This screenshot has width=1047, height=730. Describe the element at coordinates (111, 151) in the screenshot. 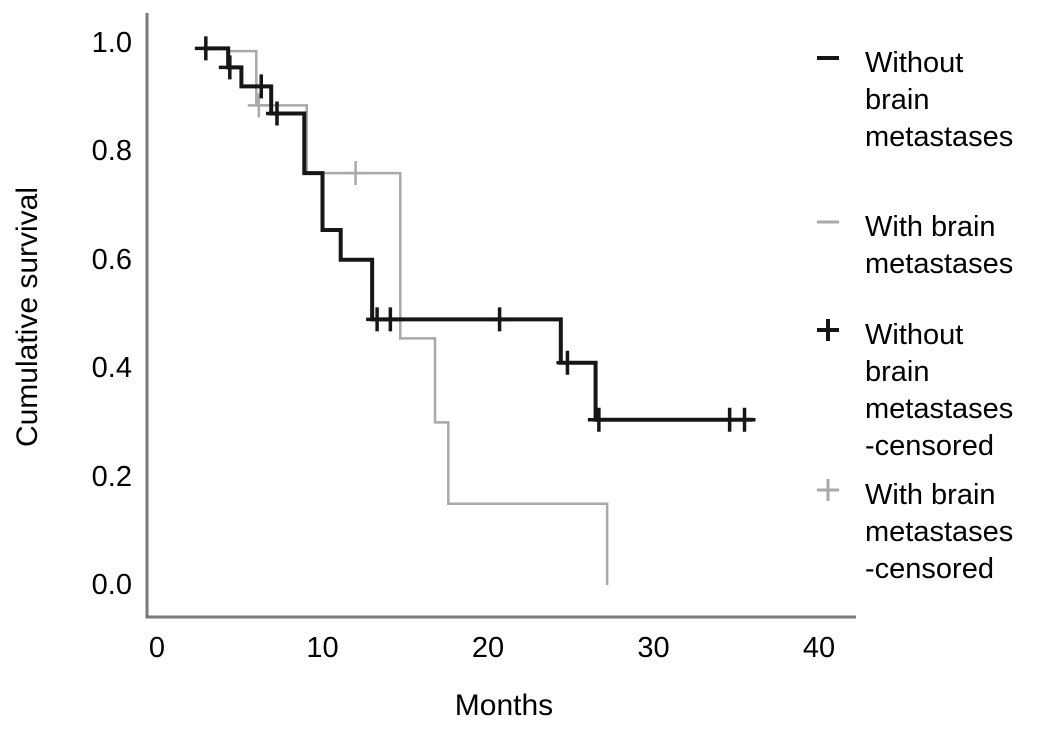

I see `y-tick-label: 0.8` at that location.